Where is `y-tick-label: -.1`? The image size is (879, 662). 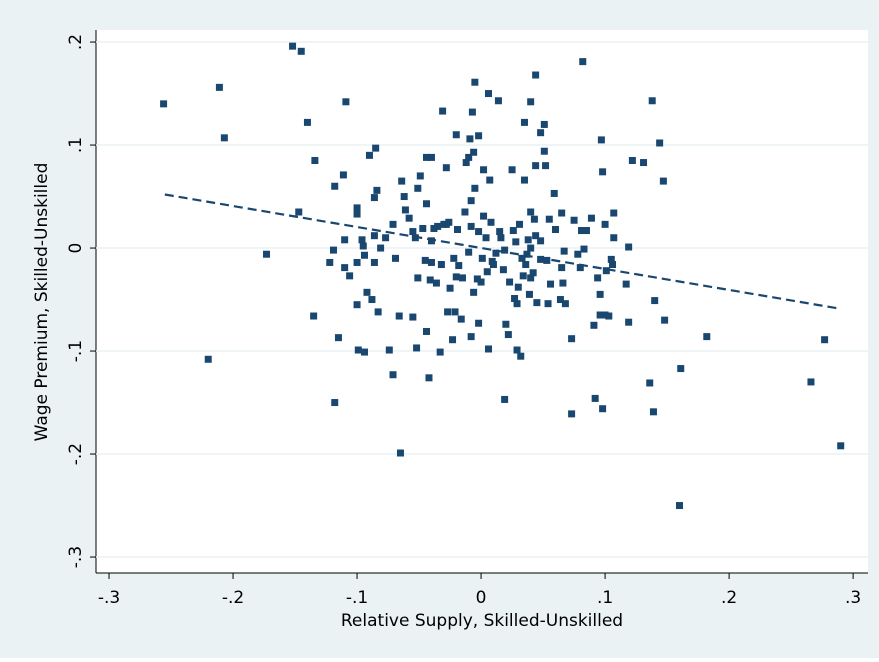 y-tick-label: -.1 is located at coordinates (76, 351).